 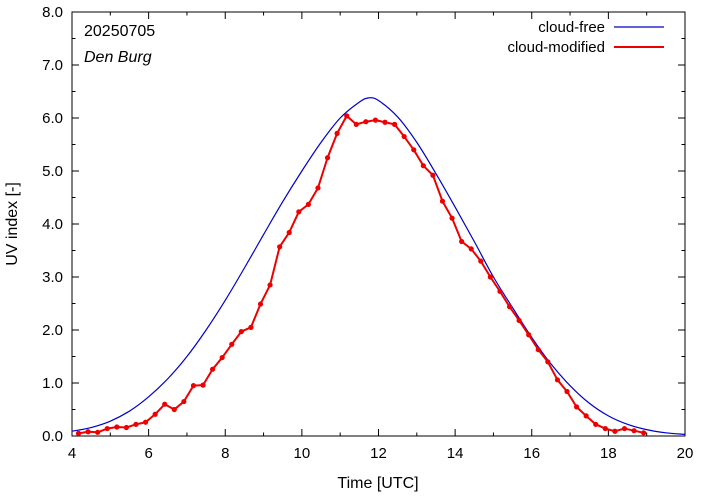 I want to click on x-tick-label: 4, so click(x=72, y=453).